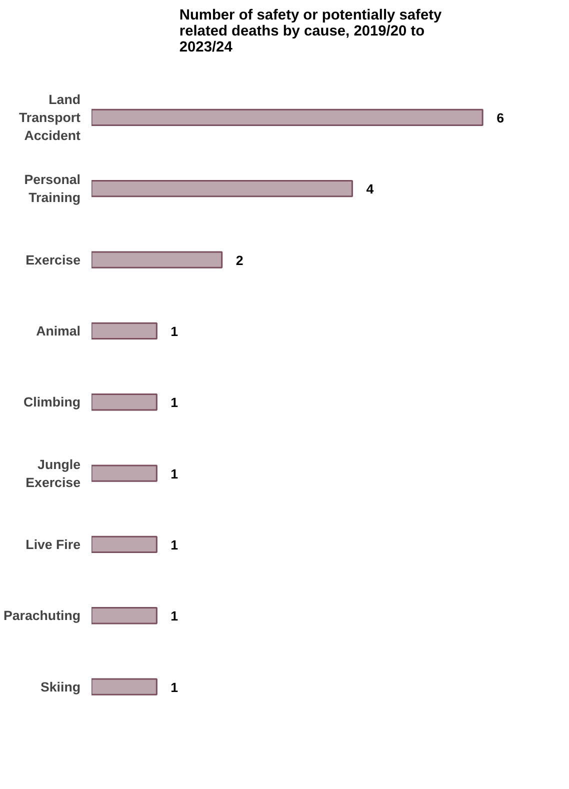  I want to click on data-label: 6, so click(500, 118).